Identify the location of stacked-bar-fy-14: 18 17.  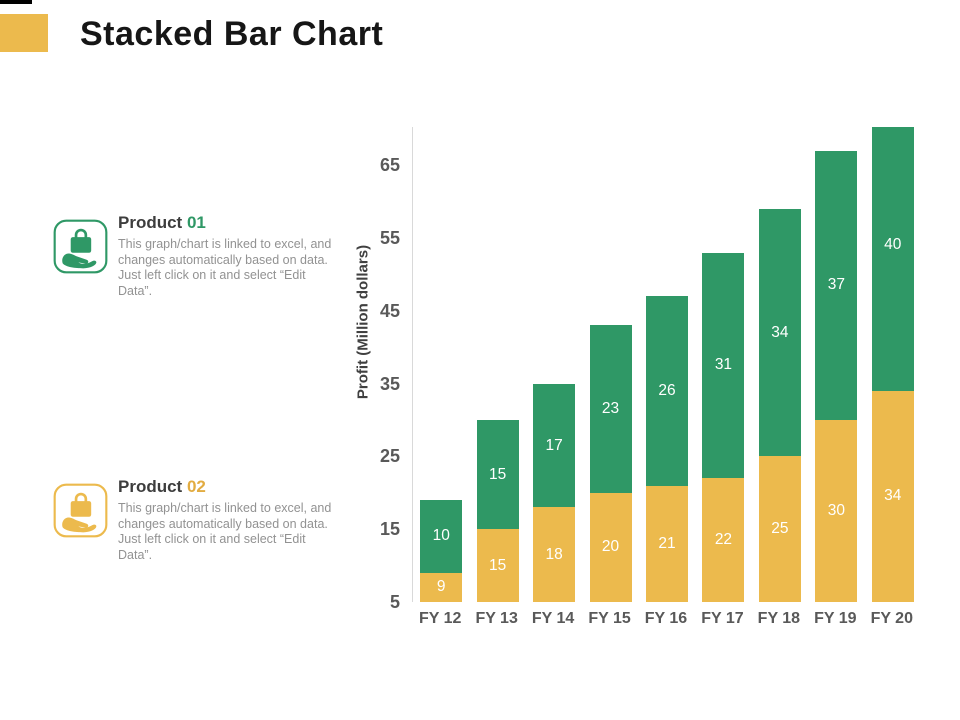
(554, 492).